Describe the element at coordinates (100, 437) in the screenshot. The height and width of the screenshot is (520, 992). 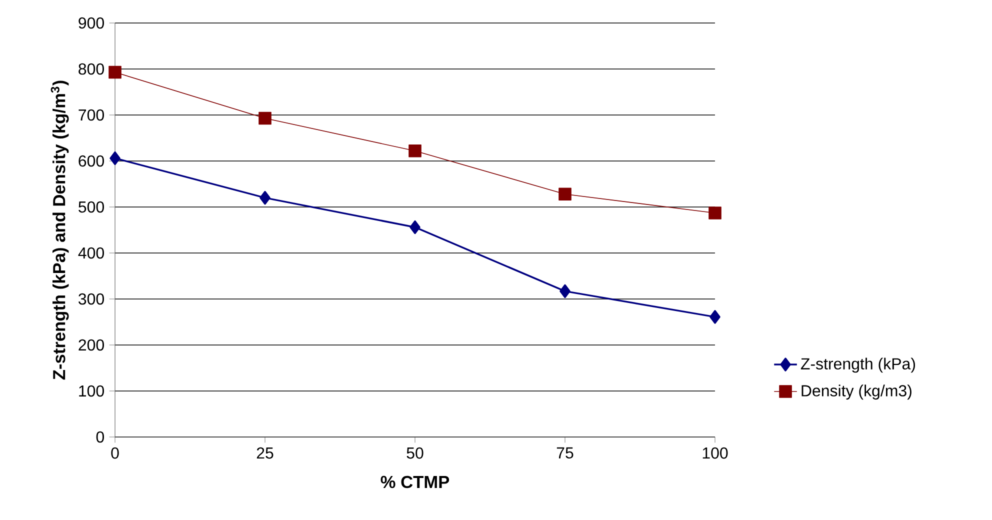
I see `y-tick-label: 0` at that location.